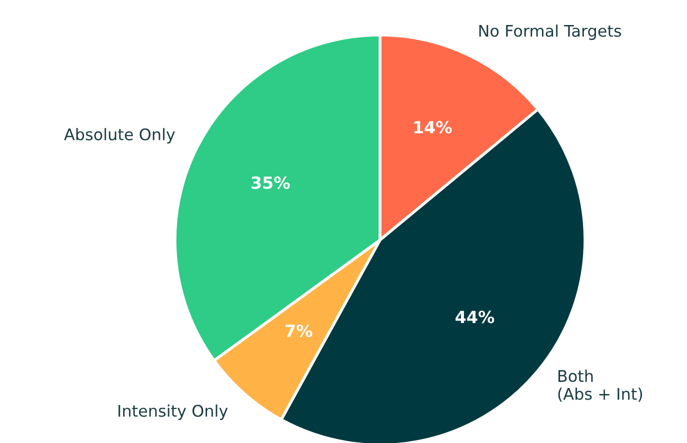 Image resolution: width=687 pixels, height=443 pixels. Describe the element at coordinates (119, 136) in the screenshot. I see `slice-label: Absolute Only` at that location.